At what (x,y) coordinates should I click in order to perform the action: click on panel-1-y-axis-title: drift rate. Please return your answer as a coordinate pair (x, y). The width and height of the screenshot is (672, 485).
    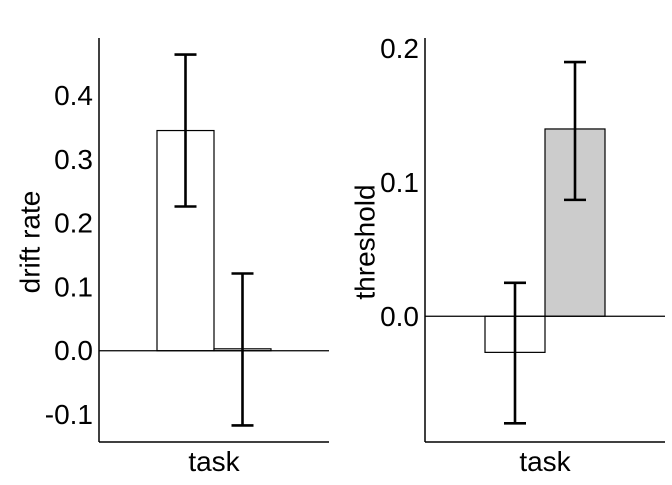
    Looking at the image, I should click on (30, 242).